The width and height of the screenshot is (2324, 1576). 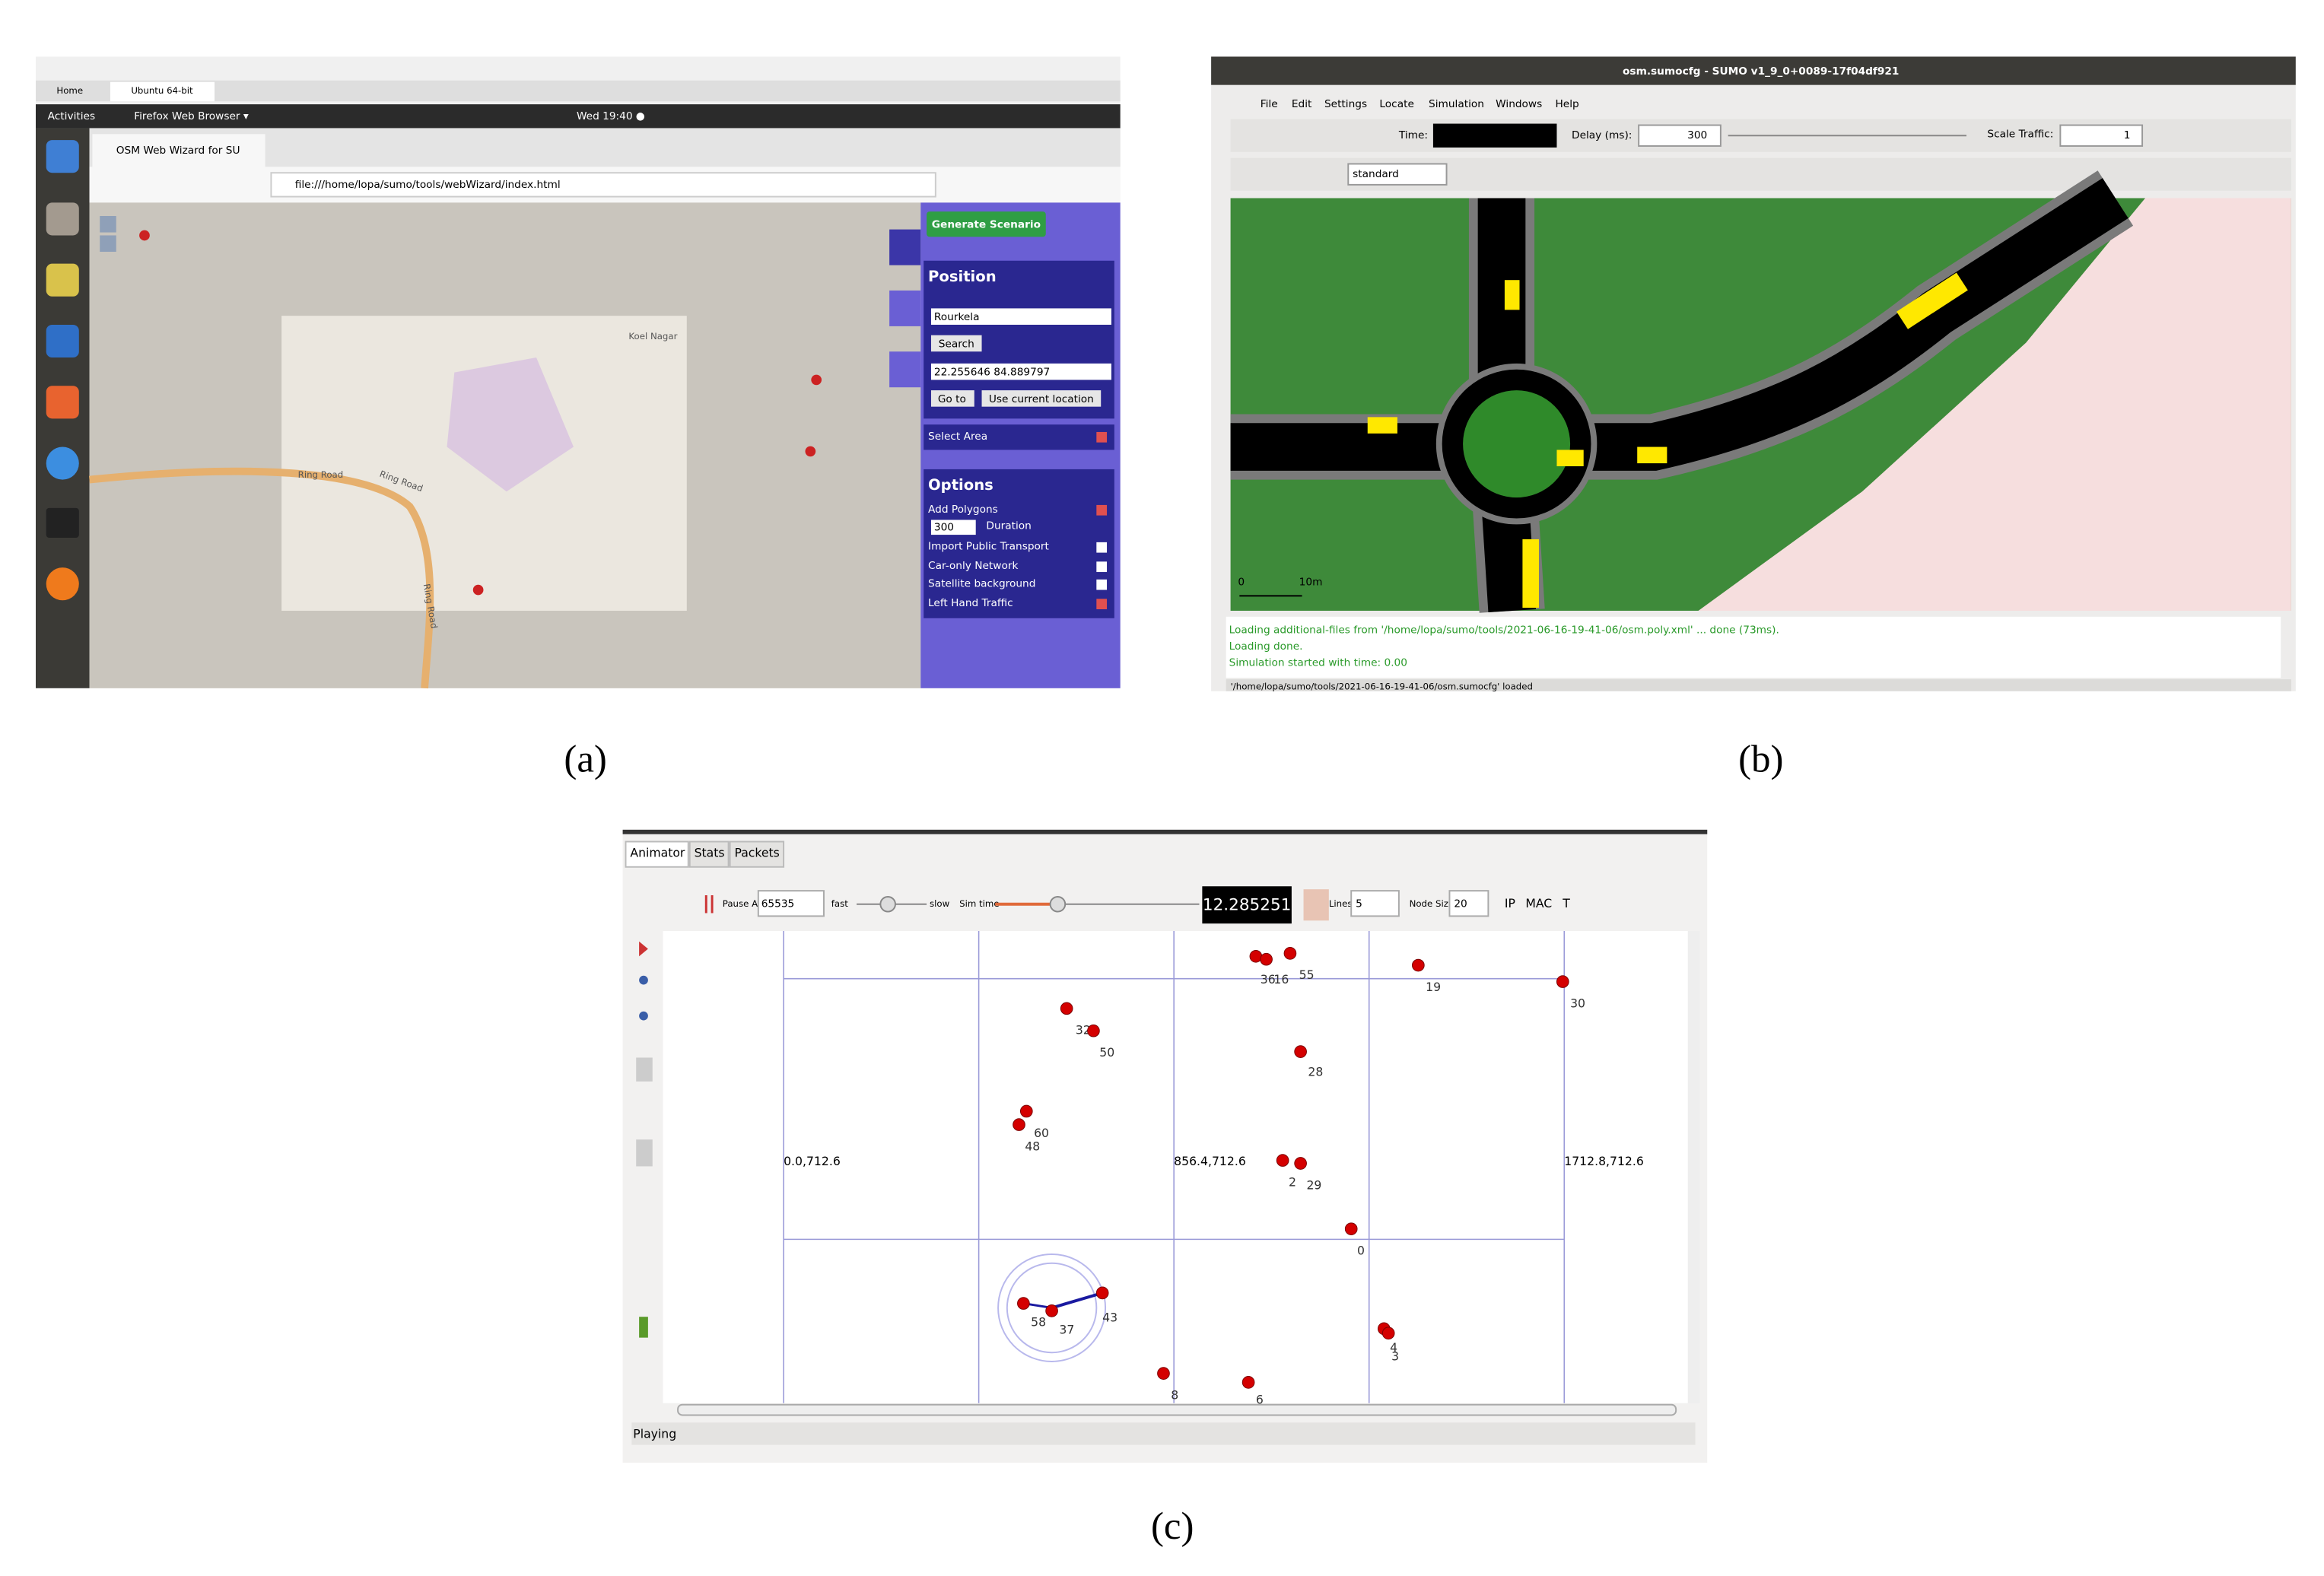 What do you see at coordinates (2102, 135) in the screenshot?
I see `scale-input` at bounding box center [2102, 135].